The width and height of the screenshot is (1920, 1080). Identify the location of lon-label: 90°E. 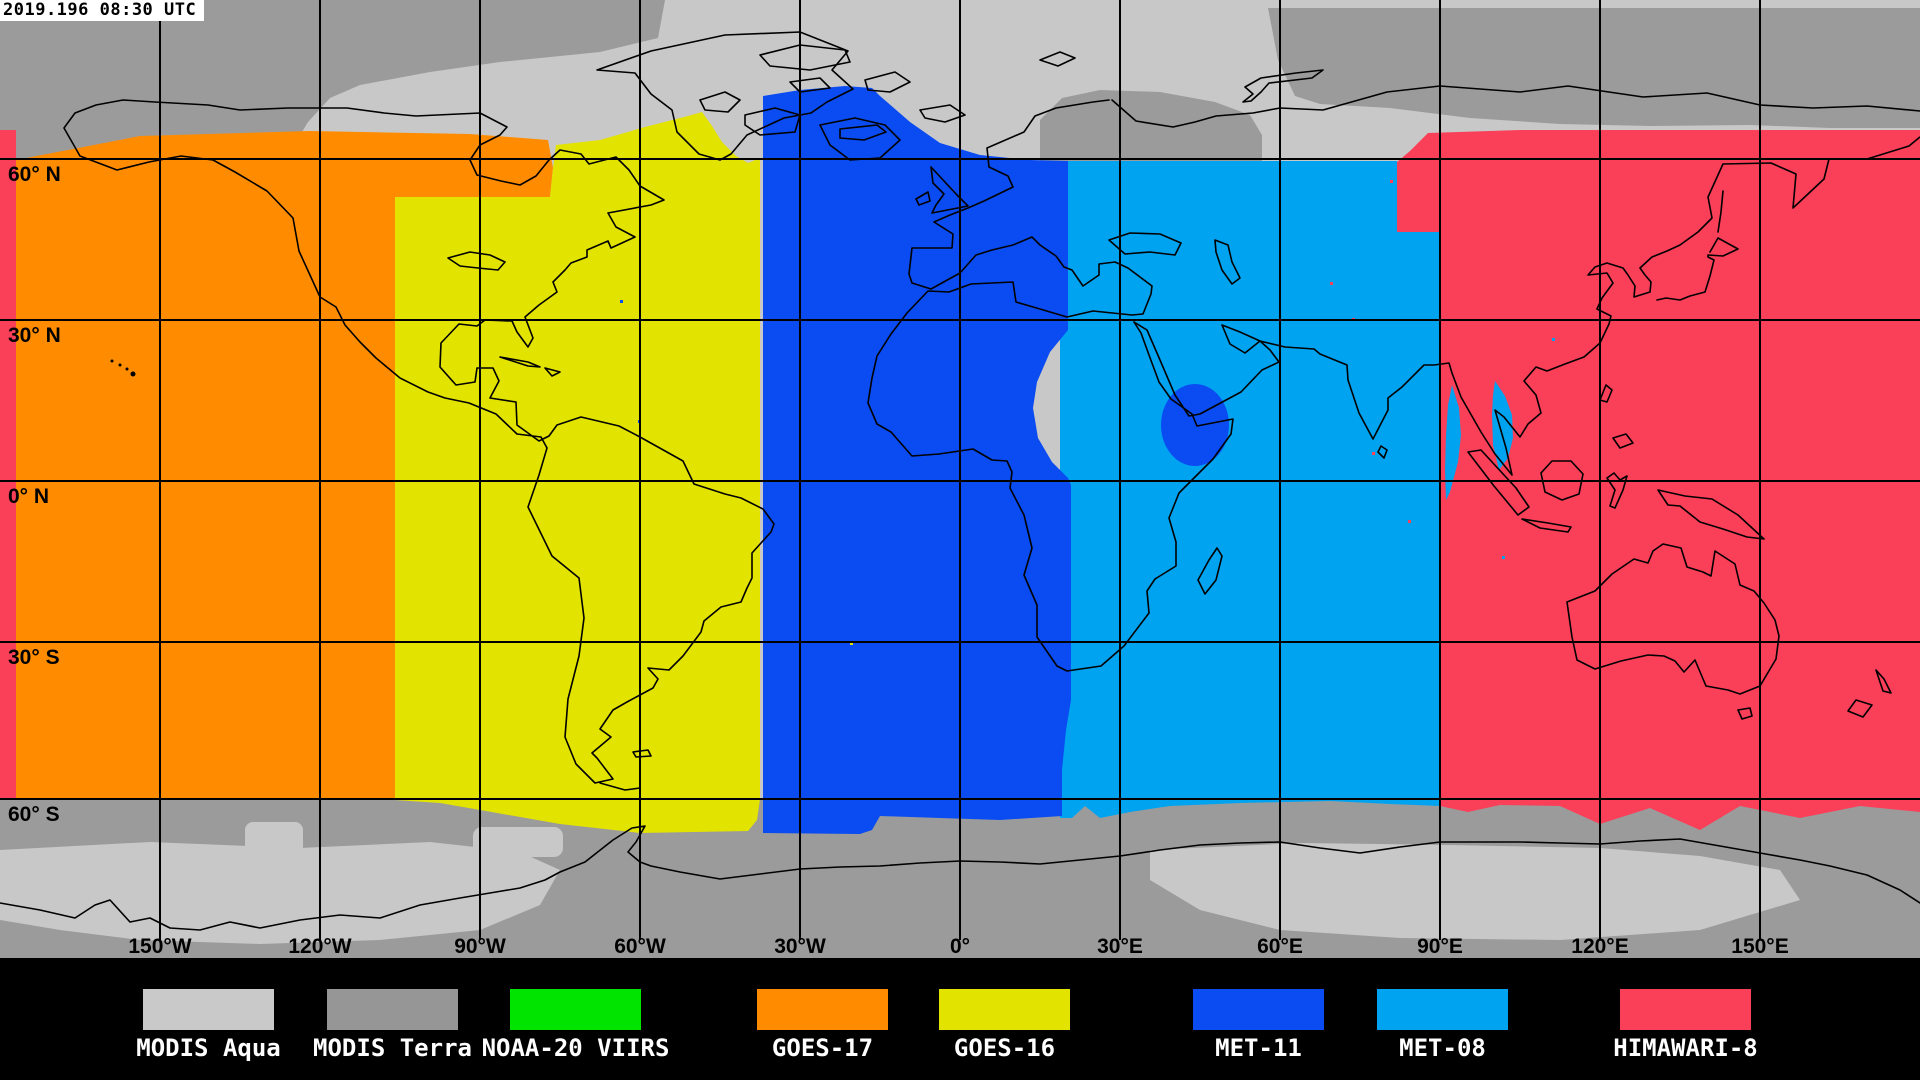
(1440, 946).